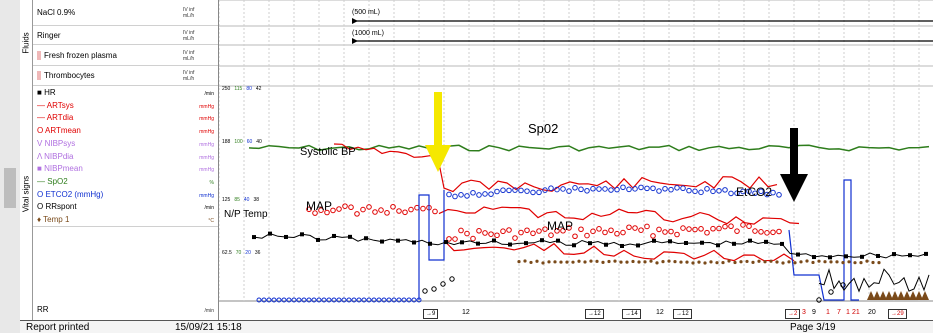 Image resolution: width=933 pixels, height=333 pixels. I want to click on vital-unit: °C, so click(211, 221).